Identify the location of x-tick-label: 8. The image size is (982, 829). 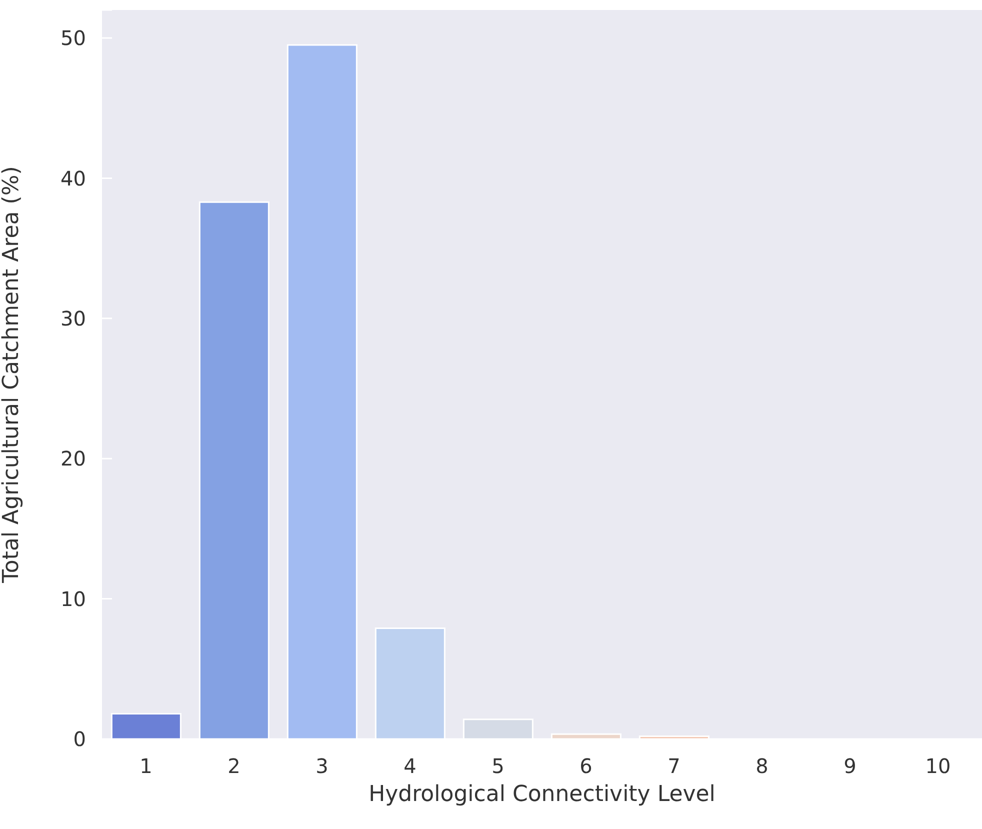
(762, 766).